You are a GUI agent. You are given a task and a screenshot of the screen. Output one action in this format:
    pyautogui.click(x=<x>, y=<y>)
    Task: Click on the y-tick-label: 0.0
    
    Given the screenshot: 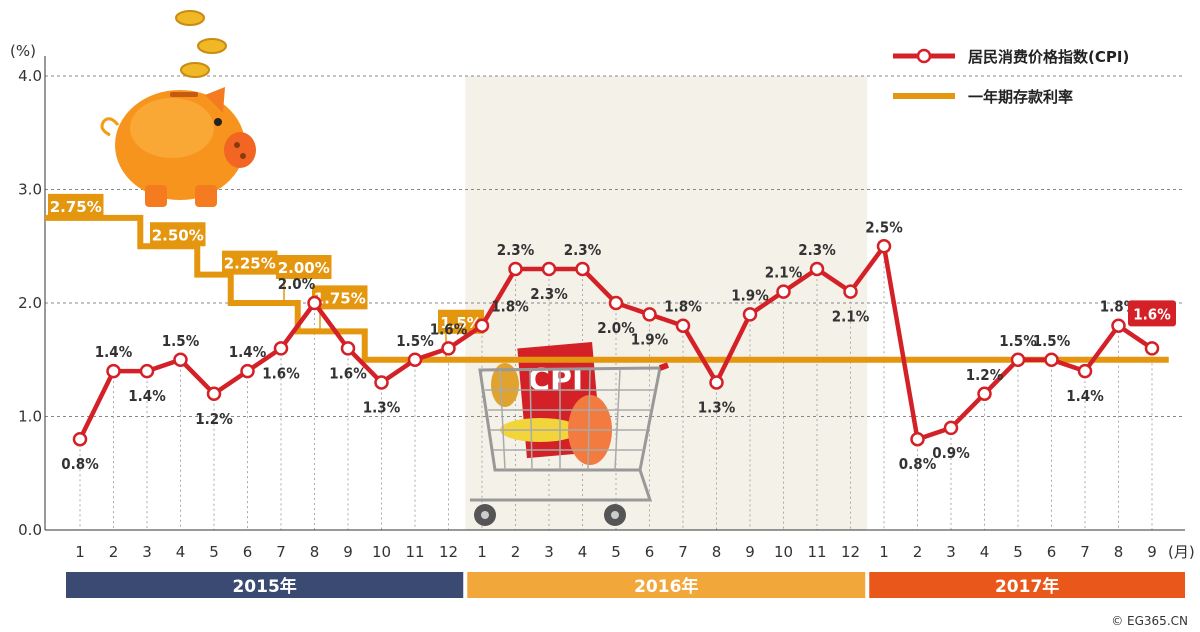 What is the action you would take?
    pyautogui.click(x=30, y=530)
    